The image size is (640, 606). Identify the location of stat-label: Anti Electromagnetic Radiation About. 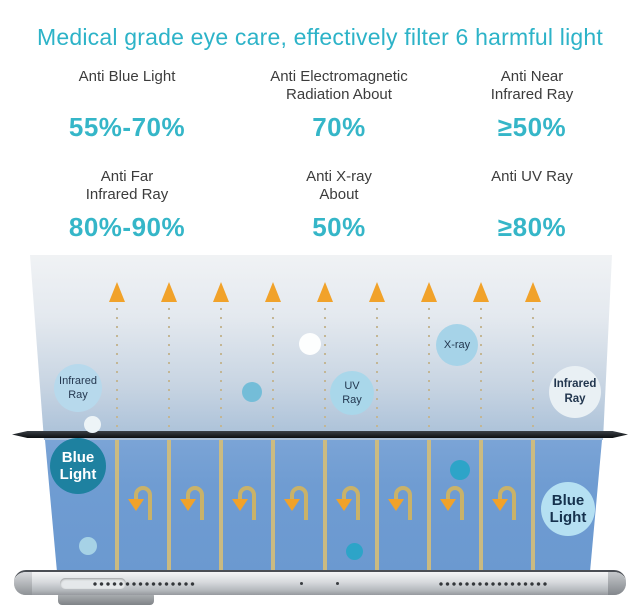
(339, 85).